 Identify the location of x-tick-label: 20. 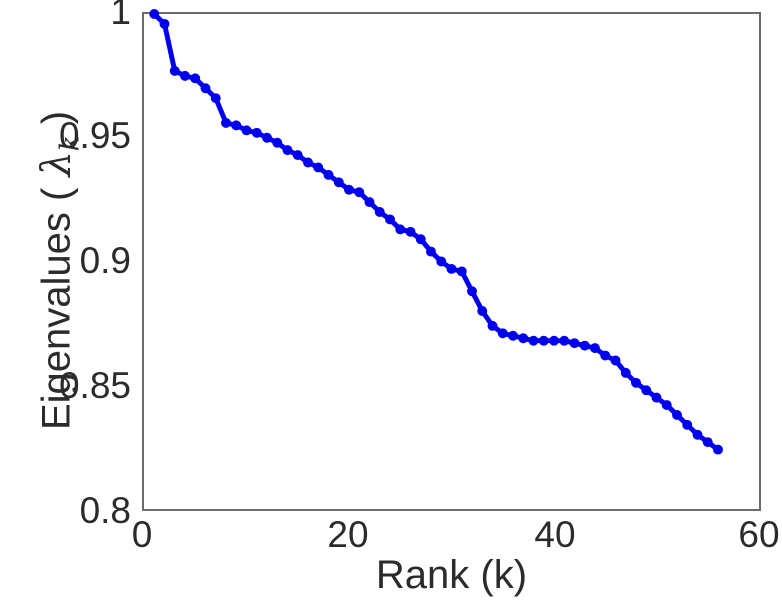
(348, 534).